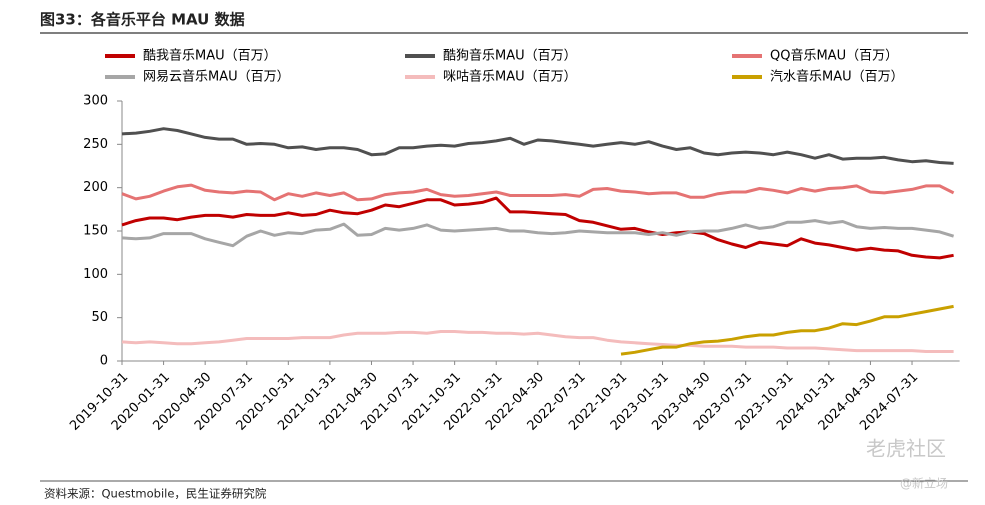 This screenshot has height=505, width=985. Describe the element at coordinates (95, 101) in the screenshot. I see `y-tick-label: 300` at that location.